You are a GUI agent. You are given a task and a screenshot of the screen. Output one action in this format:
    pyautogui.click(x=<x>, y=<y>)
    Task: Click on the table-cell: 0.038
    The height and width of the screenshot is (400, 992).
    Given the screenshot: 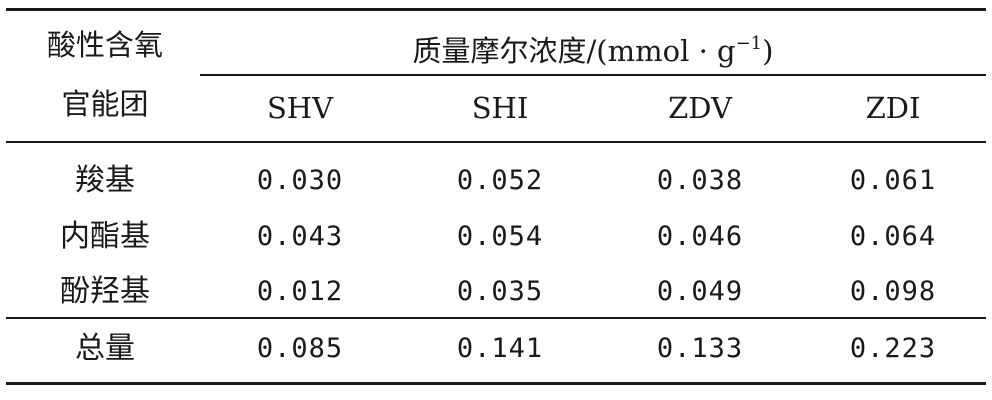 What is the action you would take?
    pyautogui.click(x=700, y=180)
    